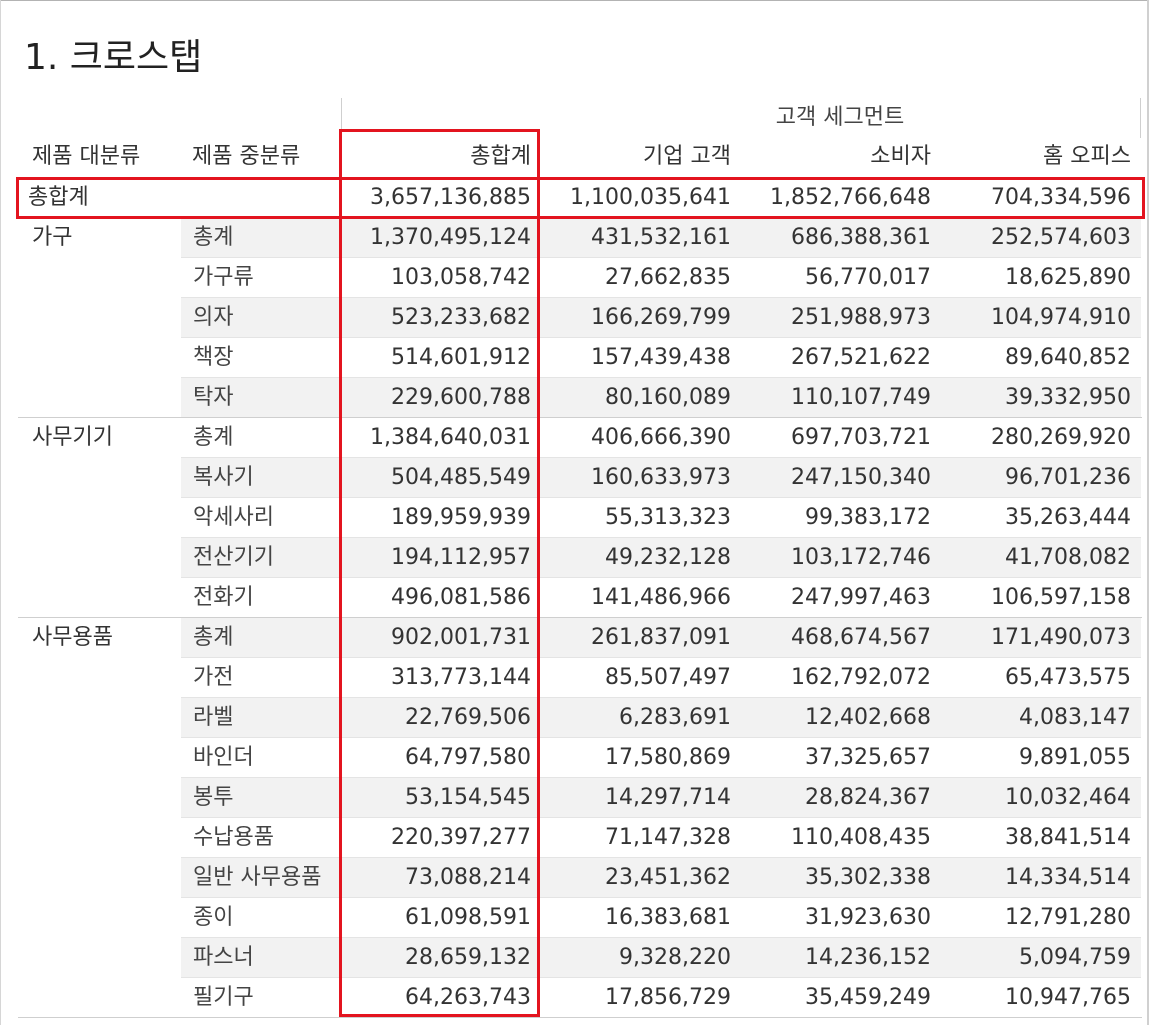 This screenshot has width=1149, height=1025. What do you see at coordinates (0, 512) in the screenshot?
I see `window-left-border` at bounding box center [0, 512].